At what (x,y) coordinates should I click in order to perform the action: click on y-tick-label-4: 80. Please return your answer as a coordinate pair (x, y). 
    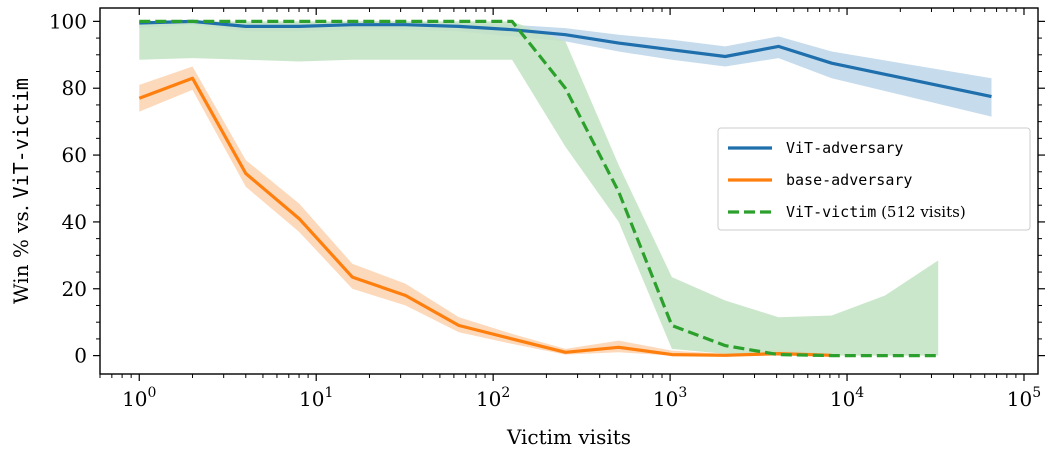
    Looking at the image, I should click on (74, 88).